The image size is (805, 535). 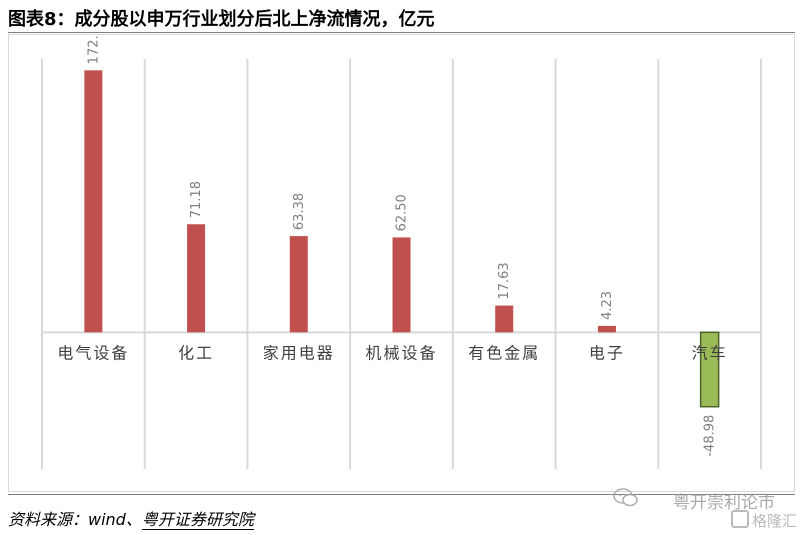 I want to click on watermark: 粤开崇利论市 格隆汇, so click(x=702, y=509).